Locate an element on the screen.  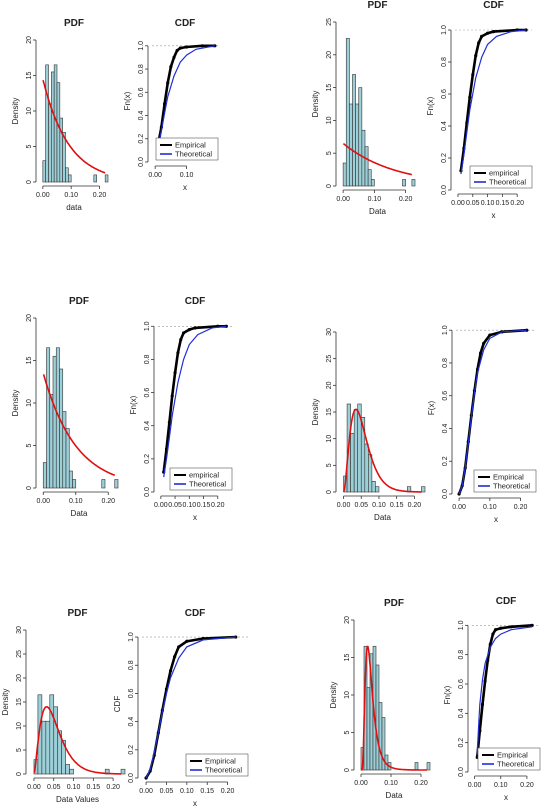
c1-y-tick-label: 0.0 is located at coordinates (141, 162).